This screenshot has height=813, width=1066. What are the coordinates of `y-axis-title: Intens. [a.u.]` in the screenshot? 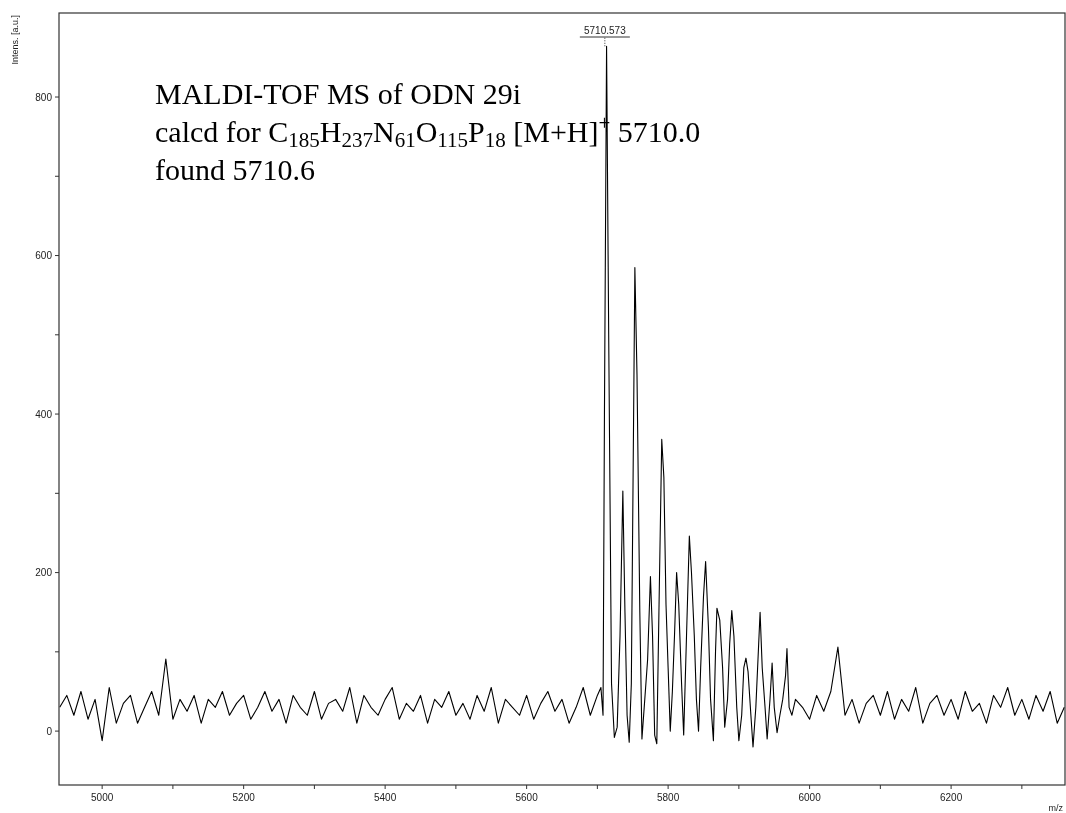 It's located at (15, 40).